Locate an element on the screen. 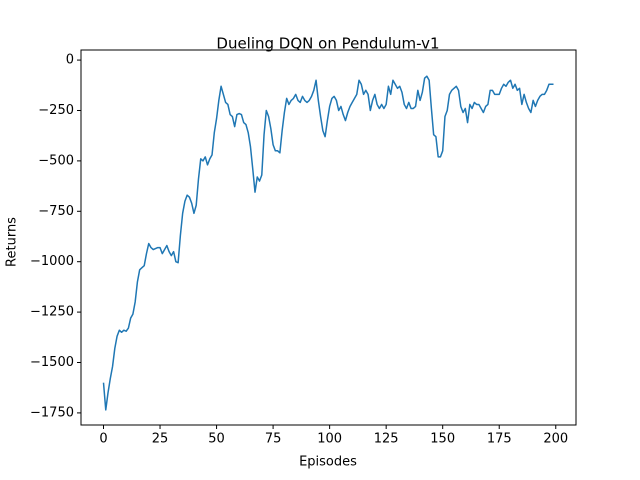 This screenshot has height=480, width=640. x-tick-label: 0 is located at coordinates (103, 439).